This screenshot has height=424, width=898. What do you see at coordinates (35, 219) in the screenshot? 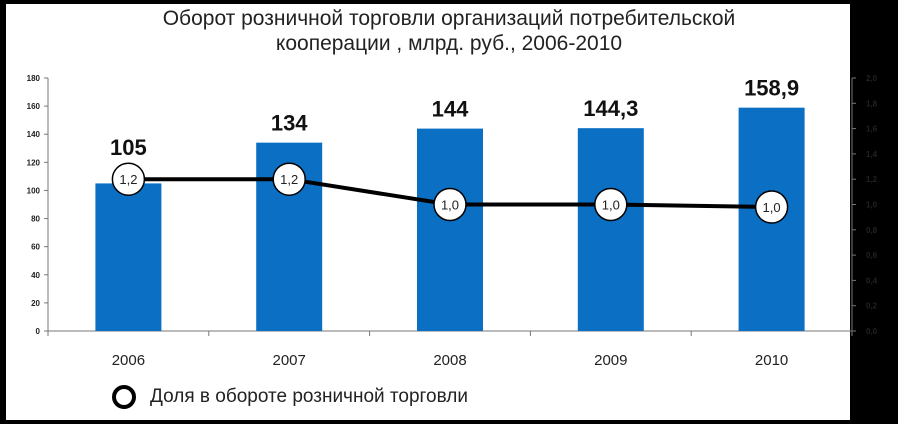
I see `left-tick-label: 80` at bounding box center [35, 219].